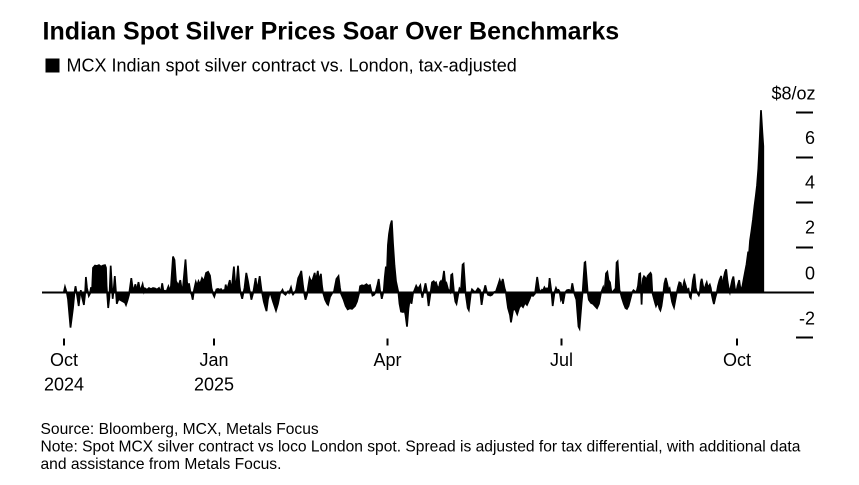  What do you see at coordinates (214, 385) in the screenshot?
I see `svg-text: 2025` at bounding box center [214, 385].